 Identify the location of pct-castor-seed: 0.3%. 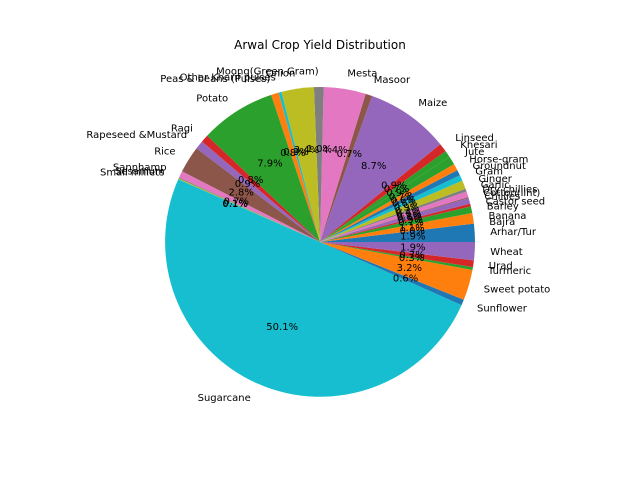
(410, 220).